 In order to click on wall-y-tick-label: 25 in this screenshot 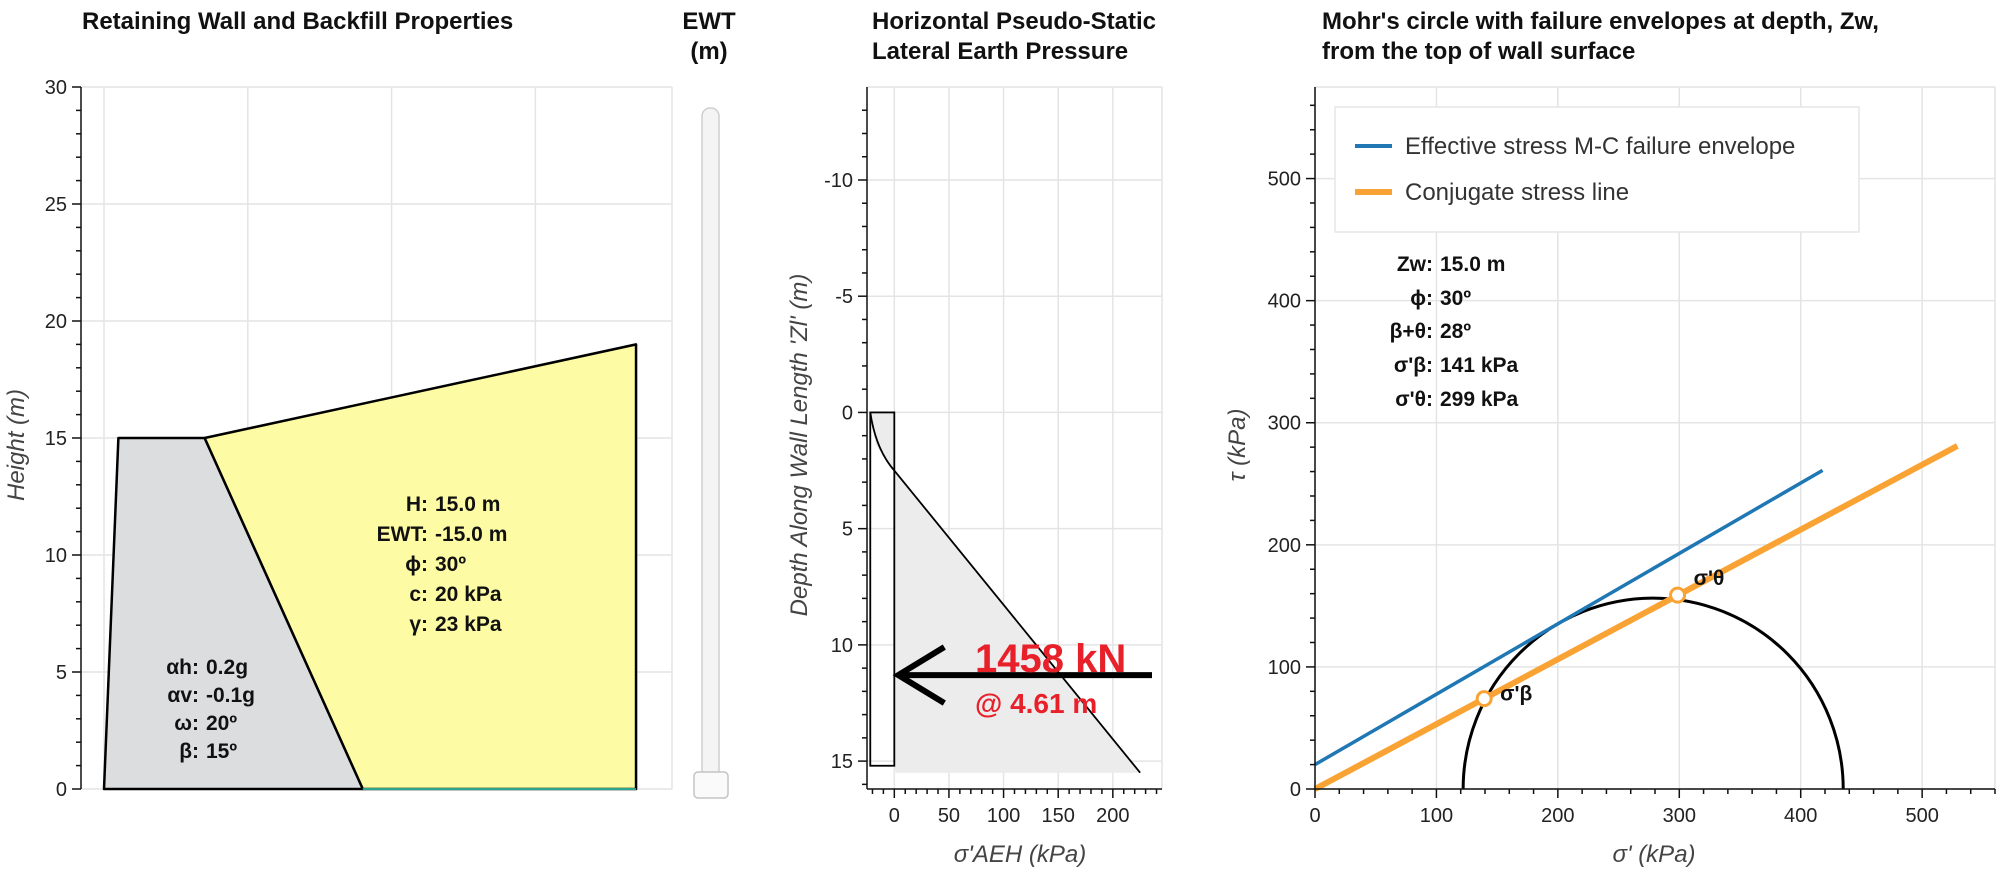, I will do `click(56, 205)`.